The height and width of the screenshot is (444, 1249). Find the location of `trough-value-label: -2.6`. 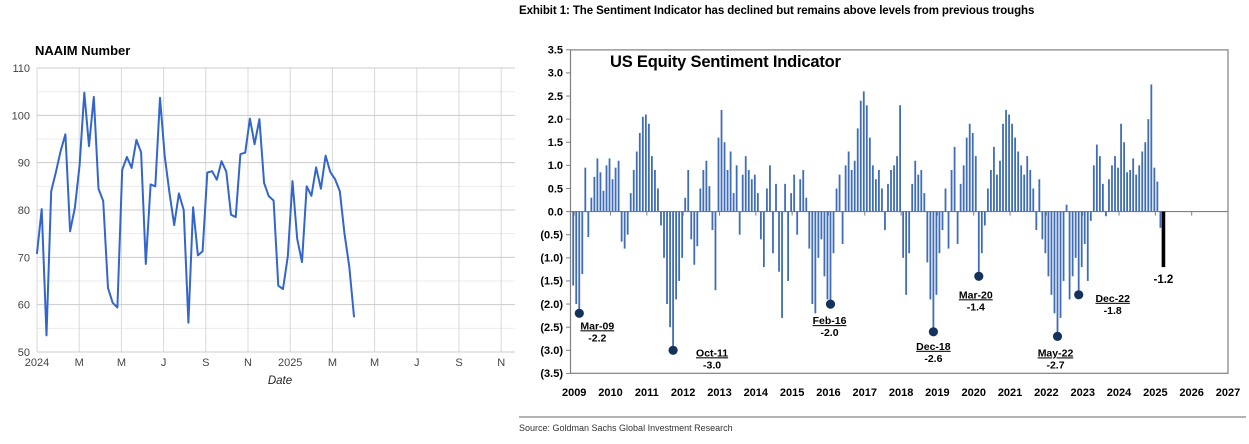

trough-value-label: -2.6 is located at coordinates (933, 359).